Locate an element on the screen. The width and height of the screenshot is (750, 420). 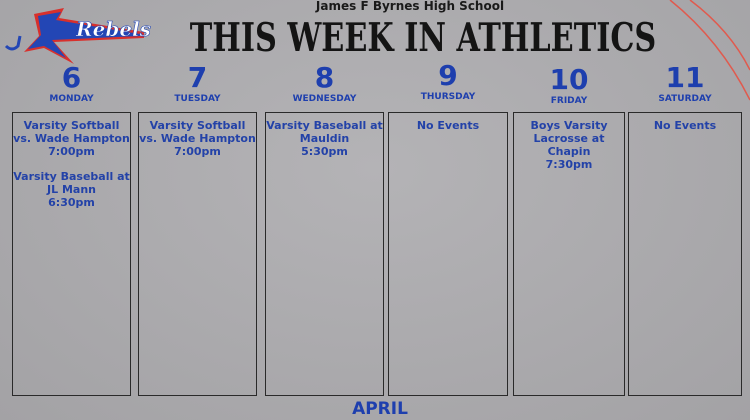
day-number: 8 is located at coordinates (324, 77).